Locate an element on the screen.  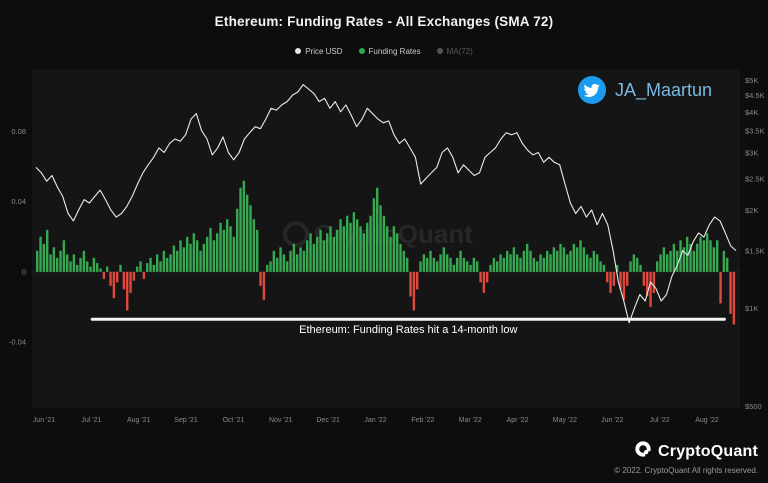
left-axis-tick: 0.08 is located at coordinates (18, 131).